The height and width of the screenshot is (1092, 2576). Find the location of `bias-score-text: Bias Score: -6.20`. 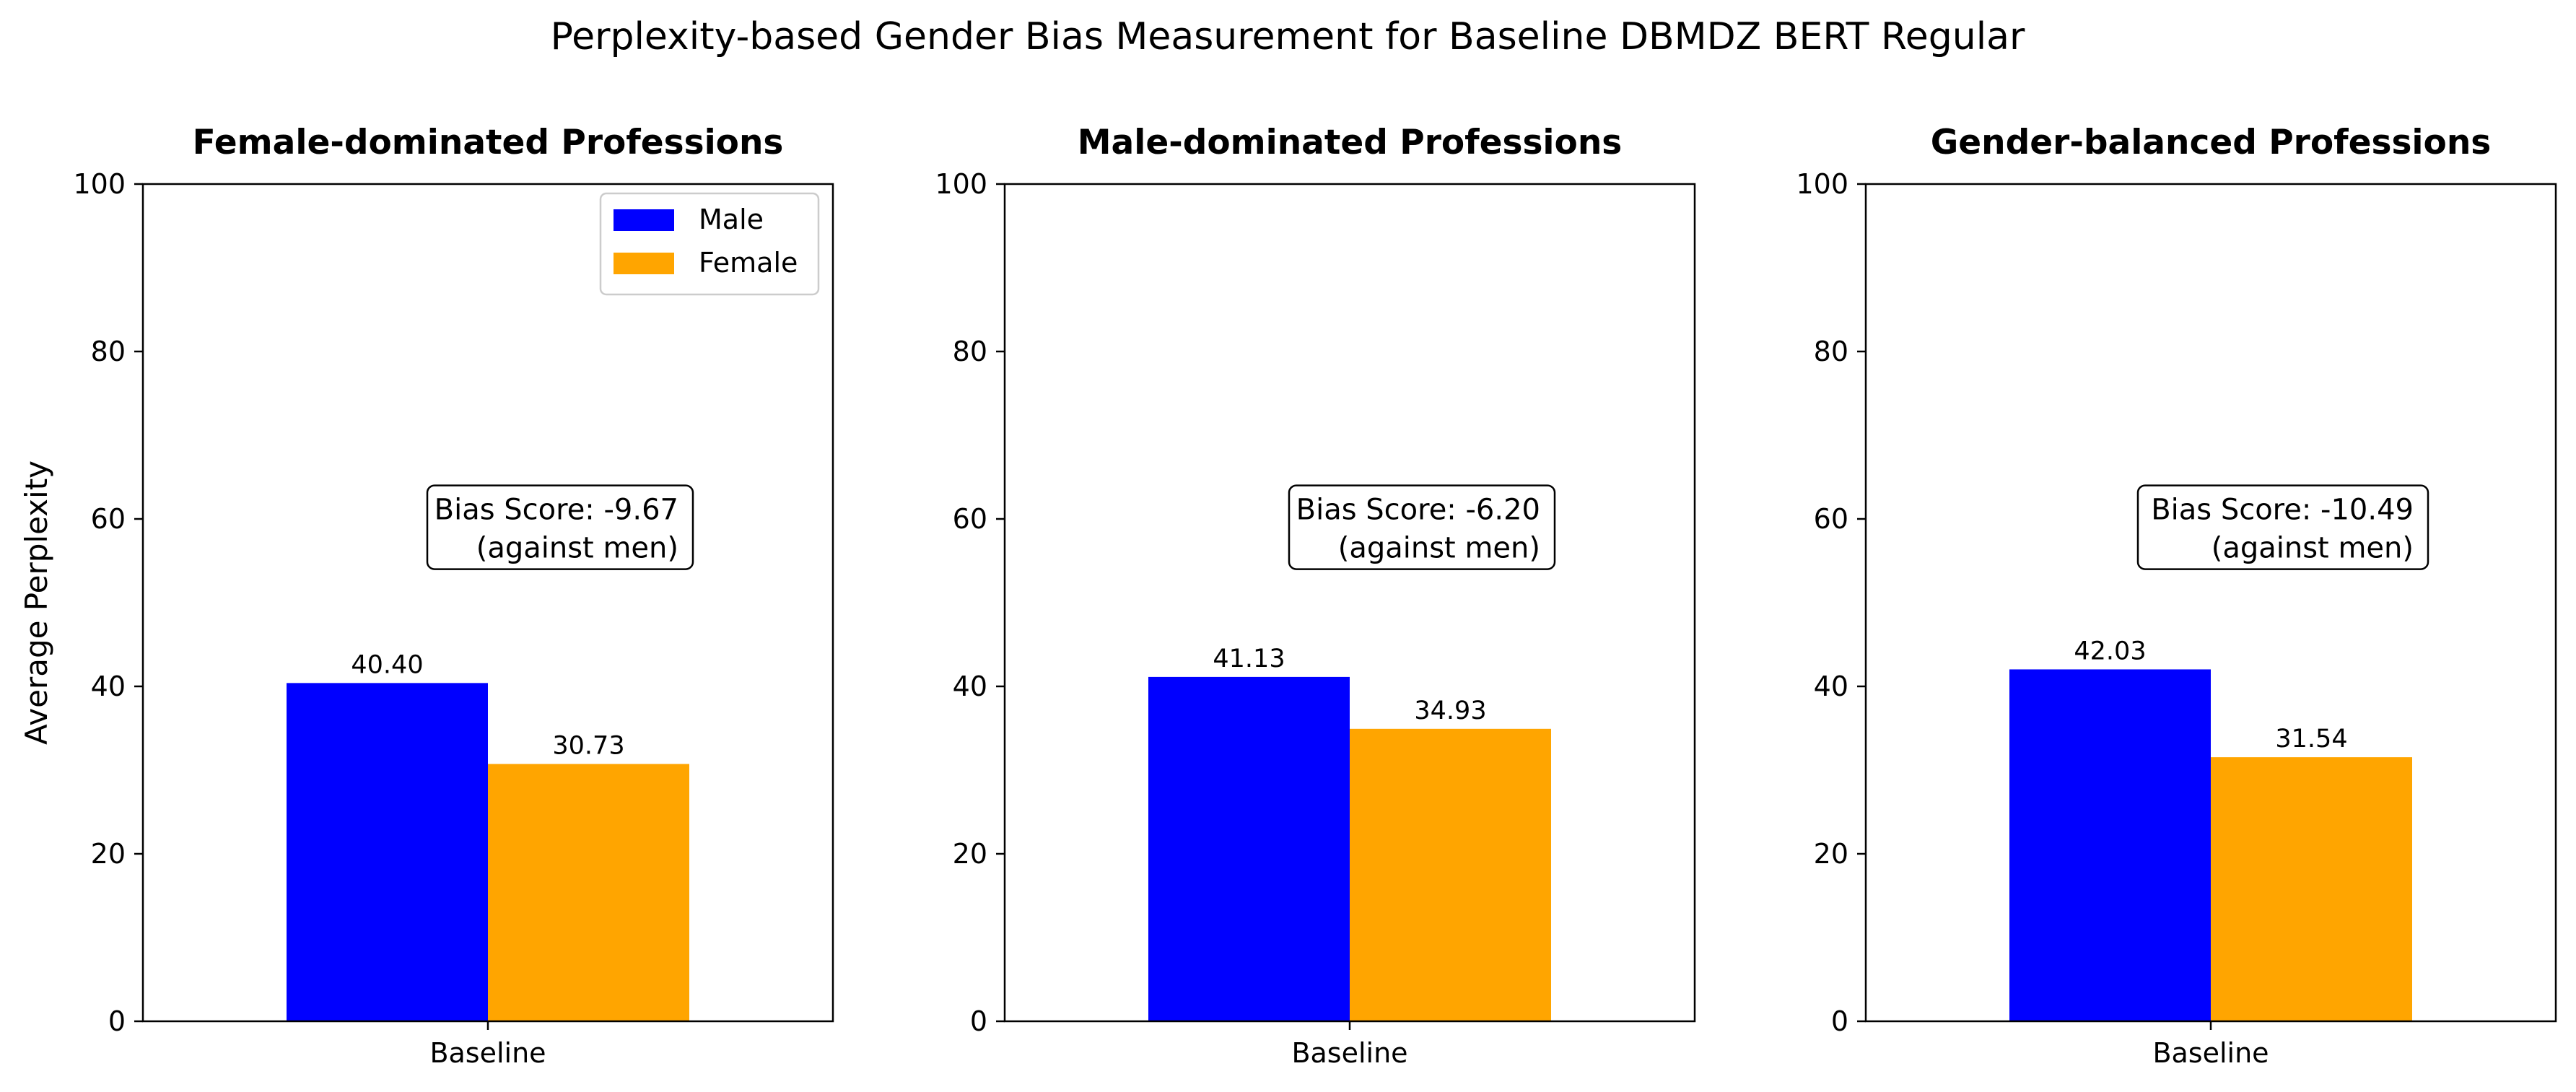

bias-score-text: Bias Score: -6.20 is located at coordinates (1418, 510).